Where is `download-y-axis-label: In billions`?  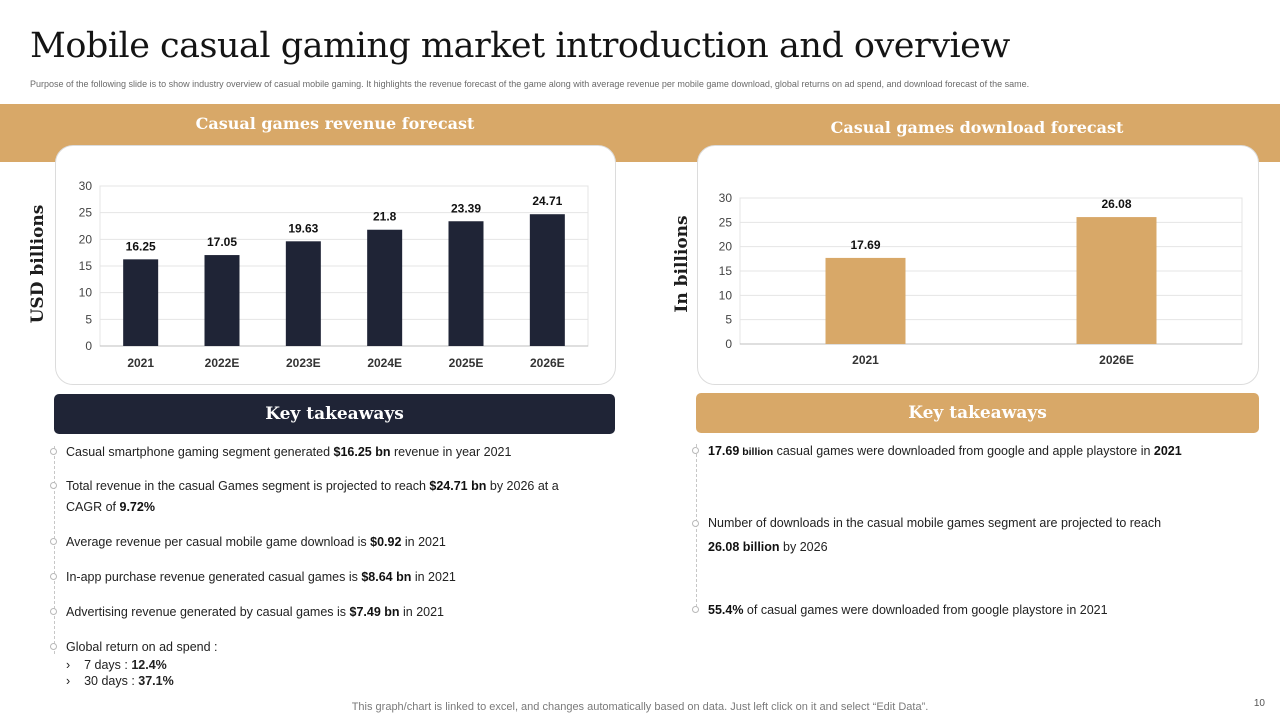 download-y-axis-label: In billions is located at coordinates (682, 264).